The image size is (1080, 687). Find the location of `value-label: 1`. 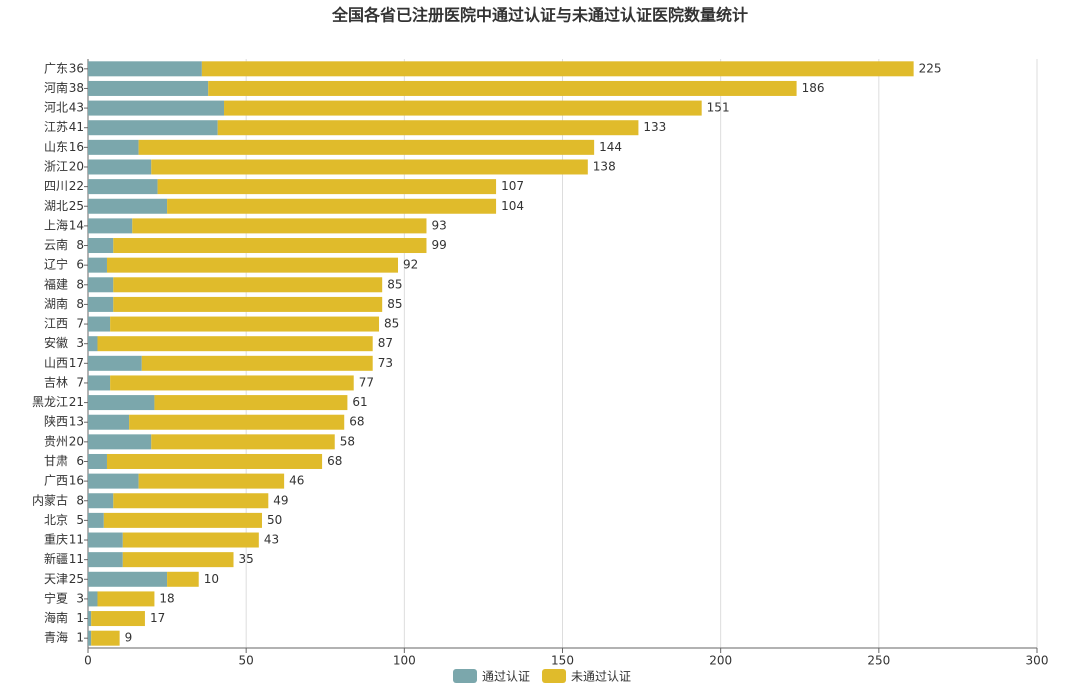

value-label: 1 is located at coordinates (80, 638).